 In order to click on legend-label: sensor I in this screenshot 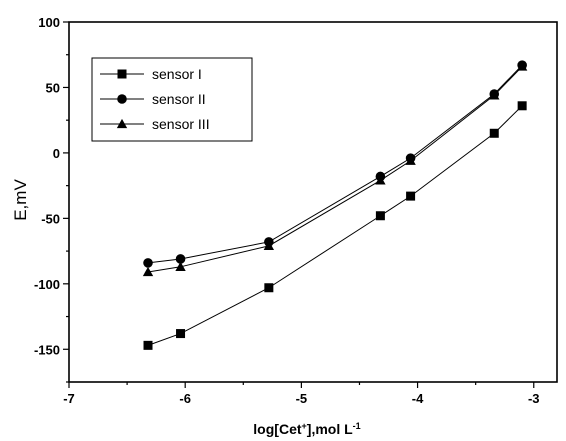, I will do `click(177, 74)`.